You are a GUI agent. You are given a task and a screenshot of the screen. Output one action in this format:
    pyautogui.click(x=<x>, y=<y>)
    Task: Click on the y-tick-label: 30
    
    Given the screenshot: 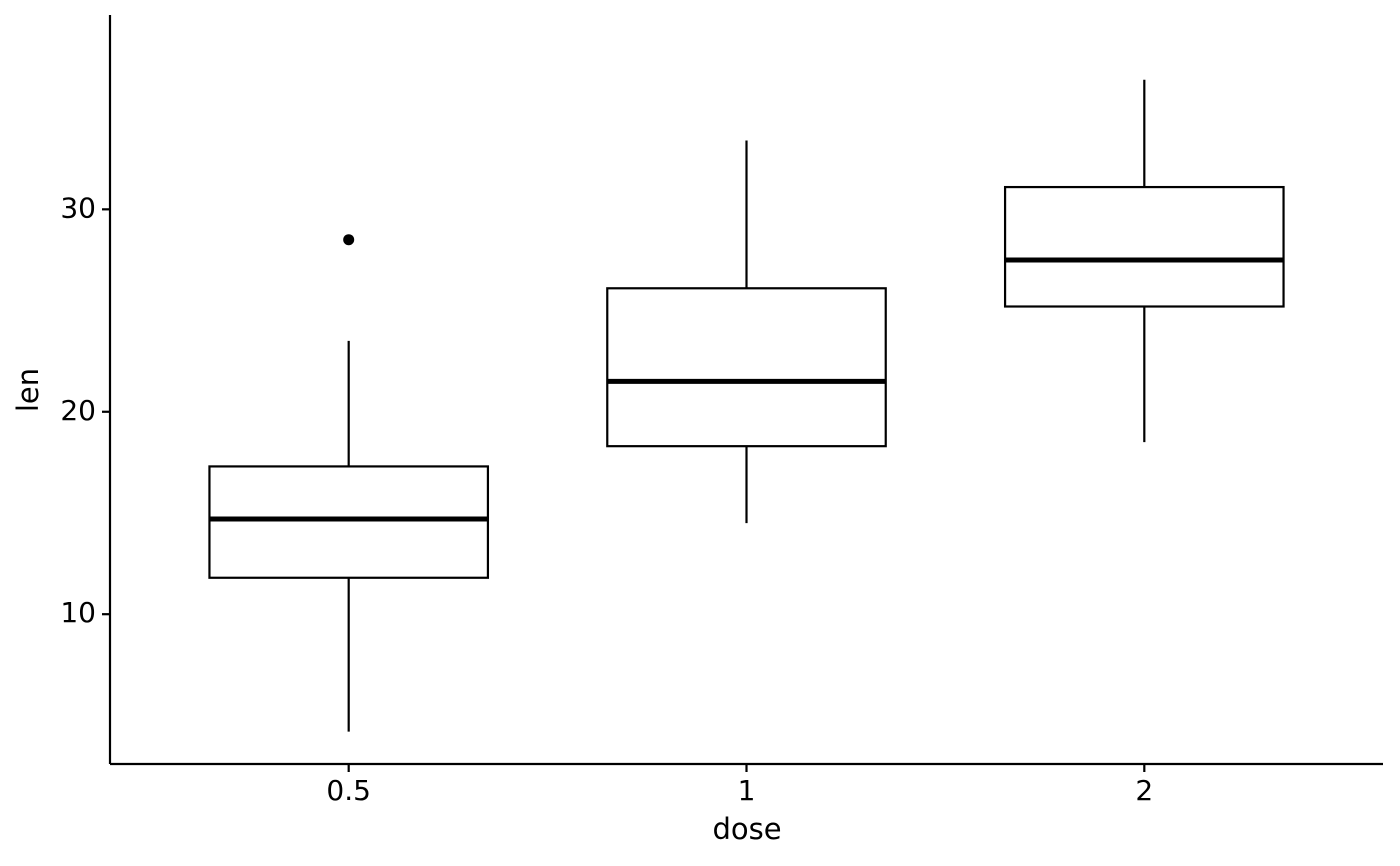 What is the action you would take?
    pyautogui.click(x=78, y=207)
    